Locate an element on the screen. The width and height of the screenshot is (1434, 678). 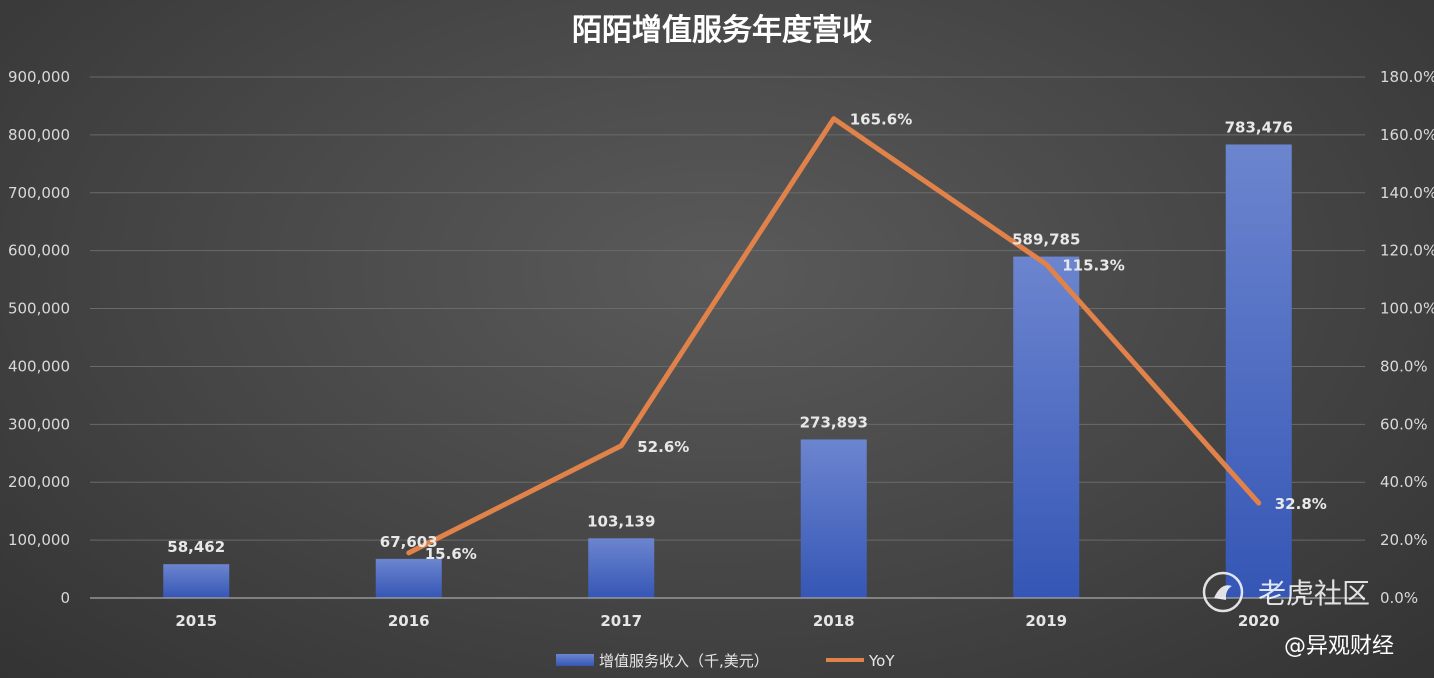
legend-line-label: YoY is located at coordinates (881, 661).